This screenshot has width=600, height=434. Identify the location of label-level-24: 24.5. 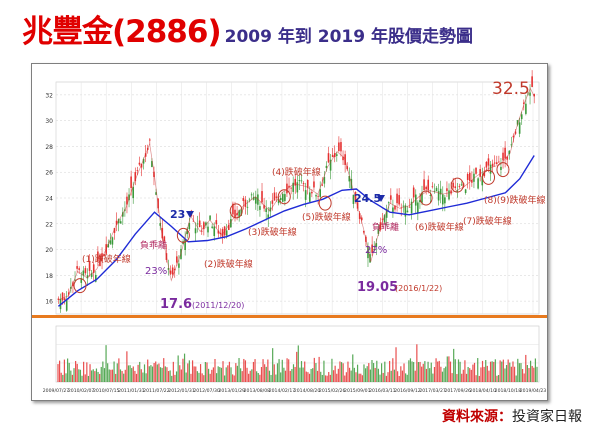
(367, 198).